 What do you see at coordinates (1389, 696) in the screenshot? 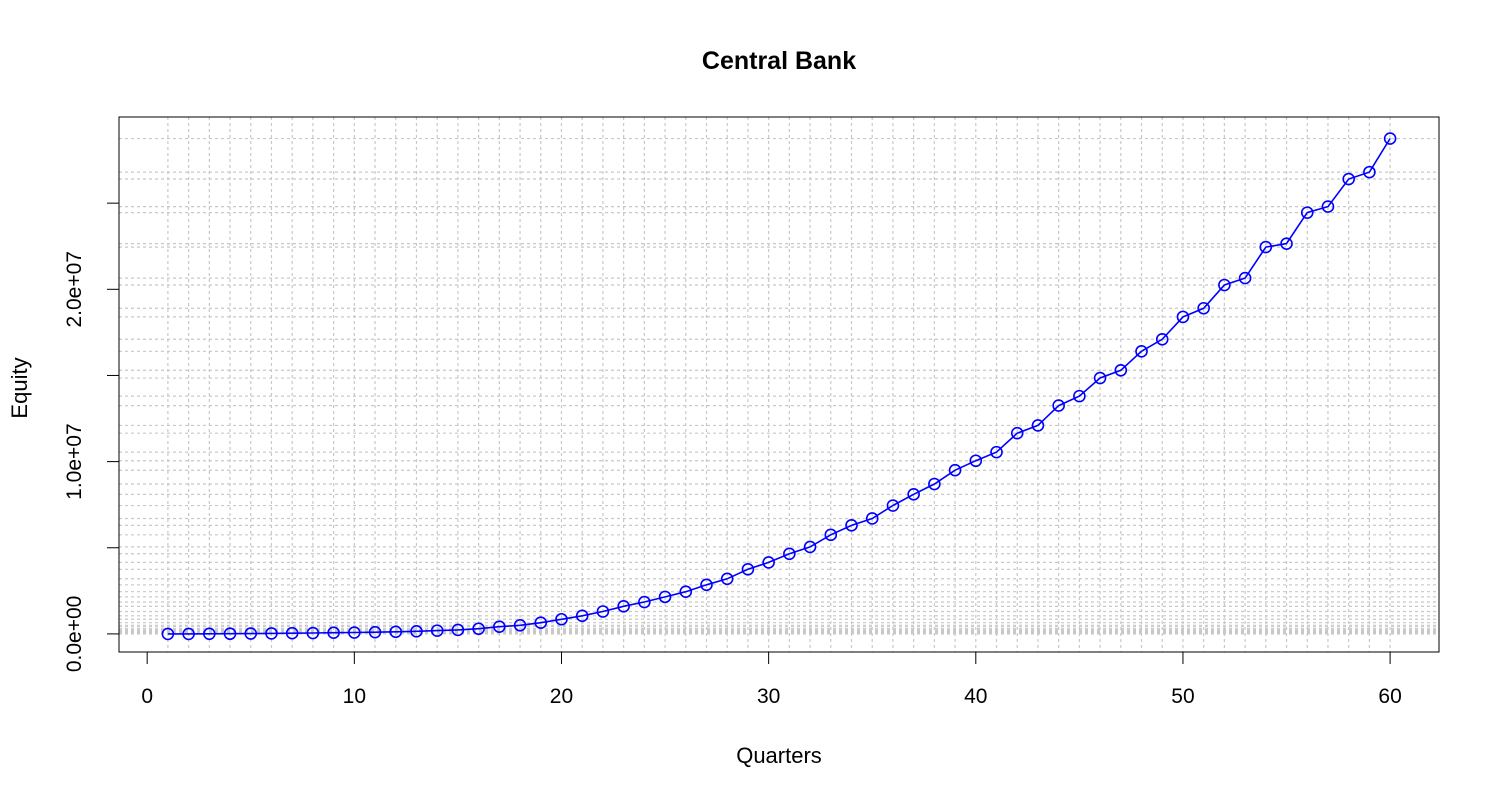
I see `x-tick-label: 60` at bounding box center [1389, 696].